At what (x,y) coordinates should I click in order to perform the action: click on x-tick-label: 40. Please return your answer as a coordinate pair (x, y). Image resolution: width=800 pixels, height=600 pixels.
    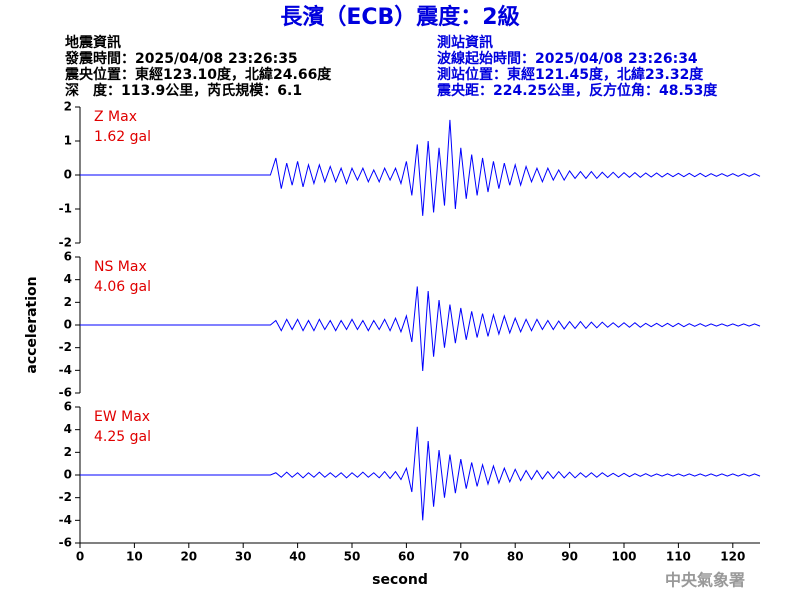
    Looking at the image, I should click on (297, 557).